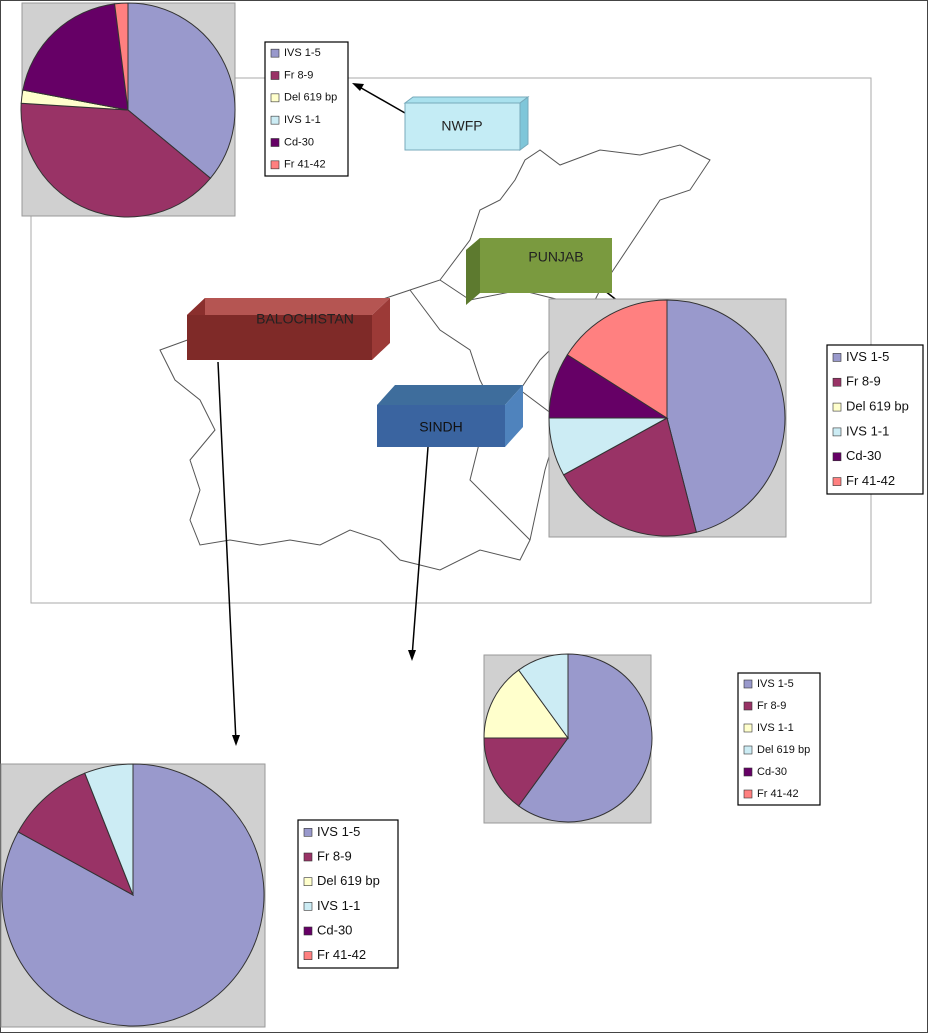  Describe the element at coordinates (279, 337) in the screenshot. I see `block-bottom` at that location.